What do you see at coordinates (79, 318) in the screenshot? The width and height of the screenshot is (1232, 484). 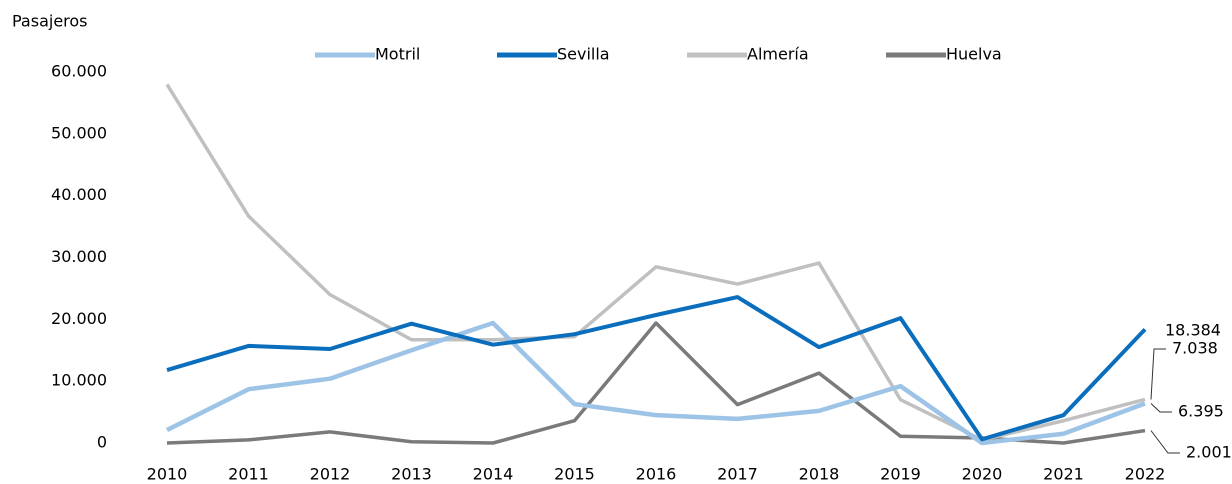 I see `y-tick-label: 20.000` at bounding box center [79, 318].